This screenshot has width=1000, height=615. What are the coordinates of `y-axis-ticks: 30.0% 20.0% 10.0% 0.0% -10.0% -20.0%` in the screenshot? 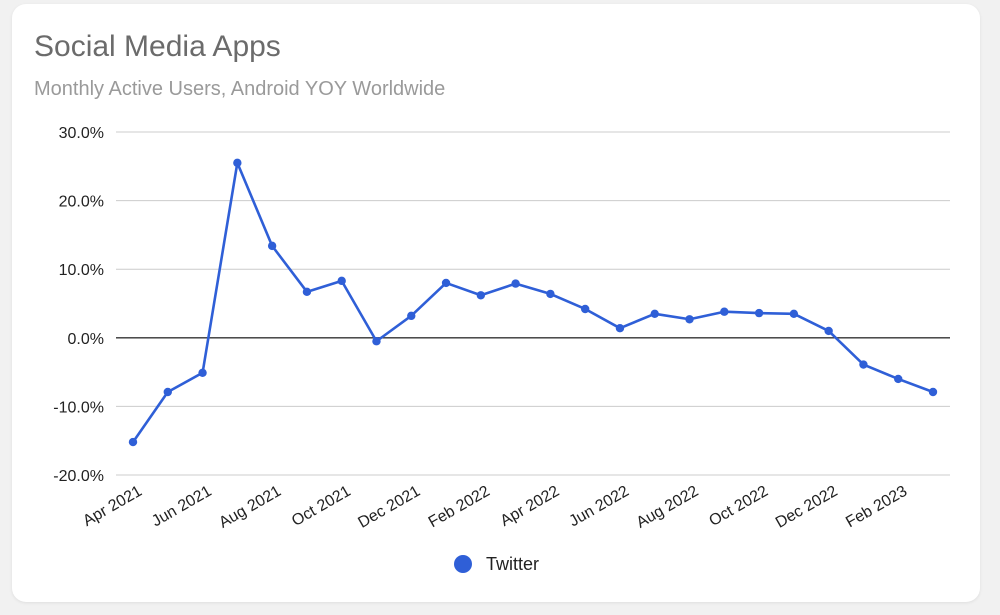 It's located at (78, 305).